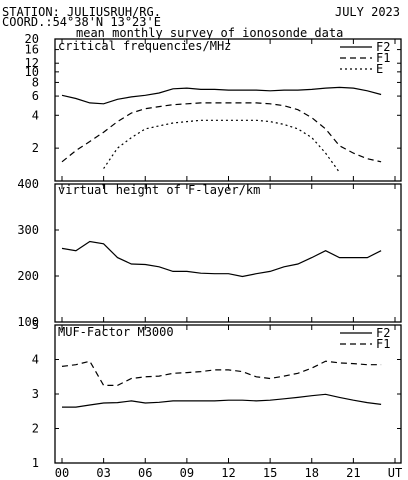 The height and width of the screenshot is (480, 408). Describe the element at coordinates (116, 332) in the screenshot. I see `panel-title: MUF-Factor M3000` at that location.